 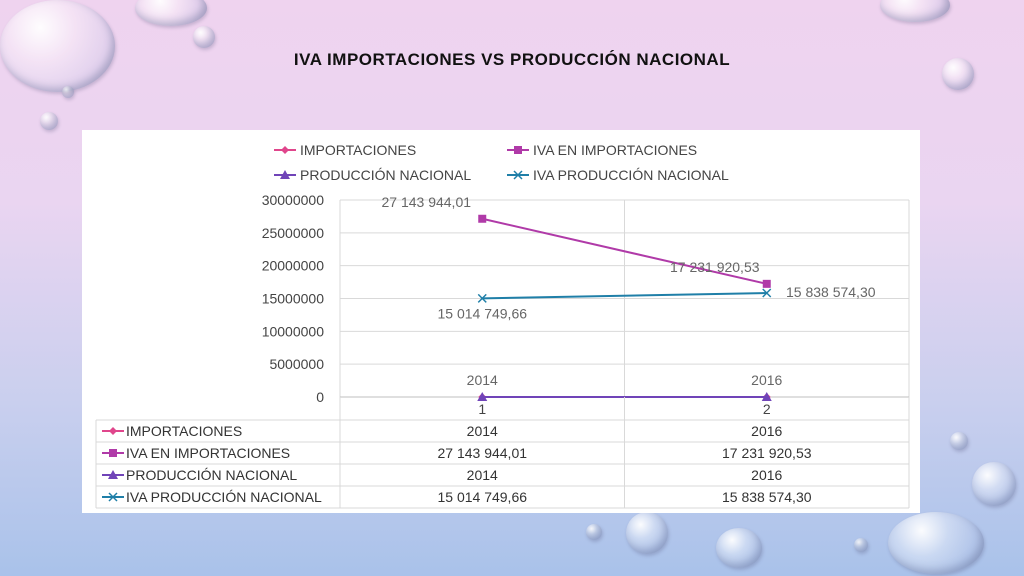 I want to click on slide-title: IVA IMPORTACIONES VS PRODUCCIÓN NACIONAL, so click(x=512, y=59).